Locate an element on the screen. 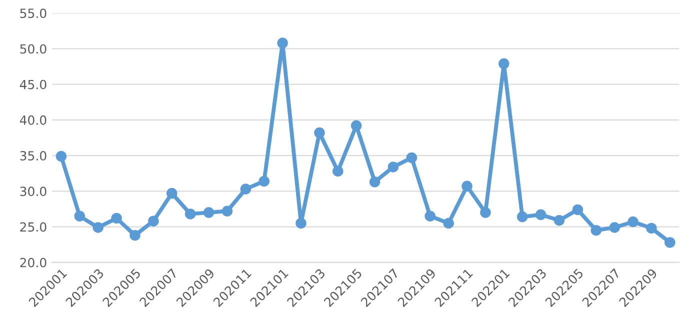 Image resolution: width=693 pixels, height=328 pixels. y-tick-label: 50.0 is located at coordinates (33, 49).